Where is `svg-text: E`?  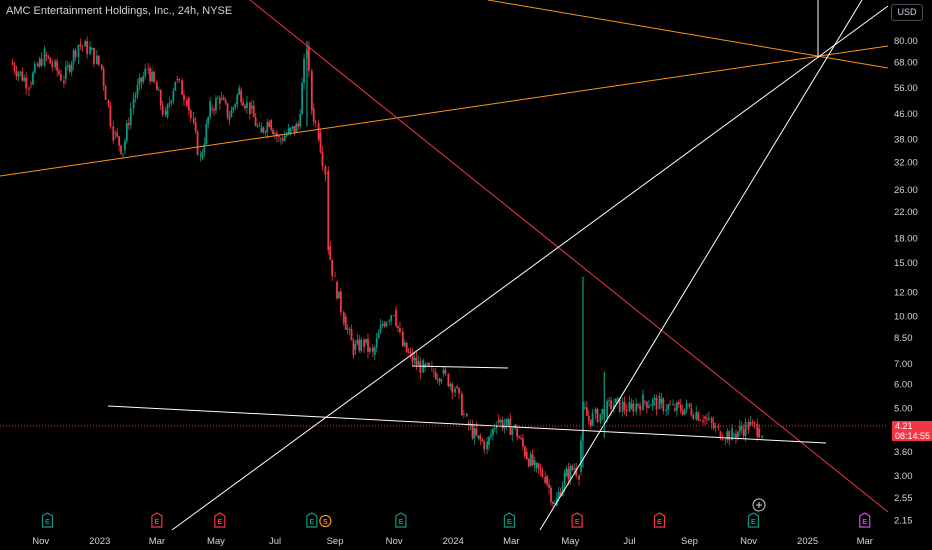
svg-text: E is located at coordinates (577, 522).